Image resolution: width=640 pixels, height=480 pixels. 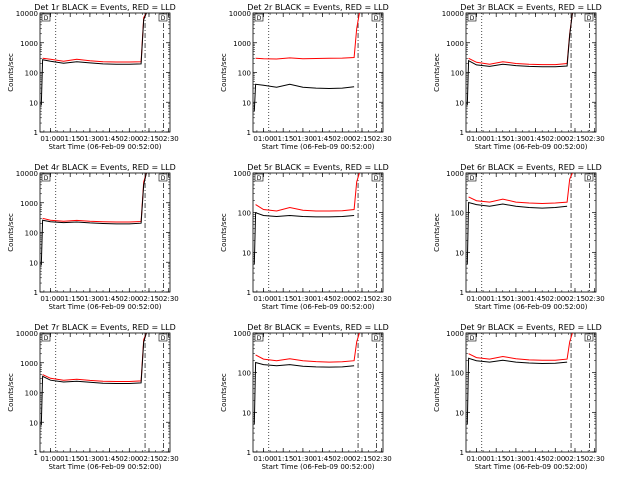 I want to click on chart-title: Det 2r BLACK = Events, RED = LLD, so click(x=318, y=7).